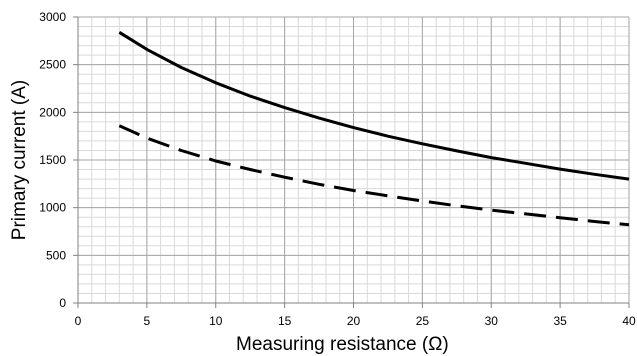 Image resolution: width=637 pixels, height=356 pixels. Describe the element at coordinates (78, 321) in the screenshot. I see `x-tick-label: 0` at that location.